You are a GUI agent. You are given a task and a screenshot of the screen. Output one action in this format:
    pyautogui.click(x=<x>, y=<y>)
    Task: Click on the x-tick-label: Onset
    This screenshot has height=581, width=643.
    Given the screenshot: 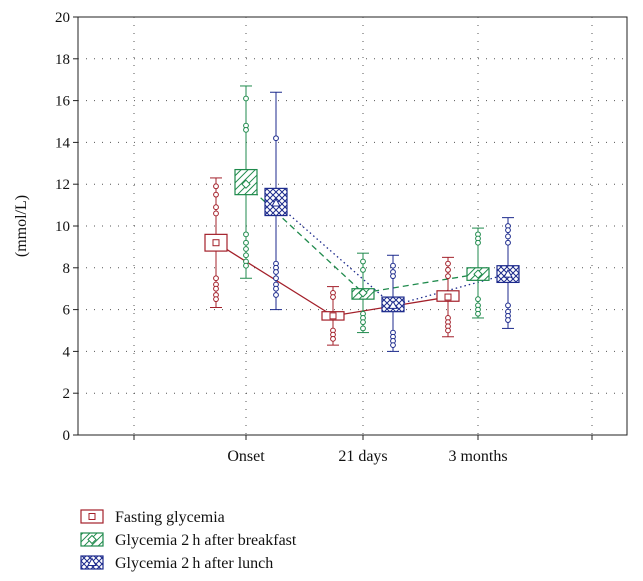 What is the action you would take?
    pyautogui.click(x=246, y=456)
    